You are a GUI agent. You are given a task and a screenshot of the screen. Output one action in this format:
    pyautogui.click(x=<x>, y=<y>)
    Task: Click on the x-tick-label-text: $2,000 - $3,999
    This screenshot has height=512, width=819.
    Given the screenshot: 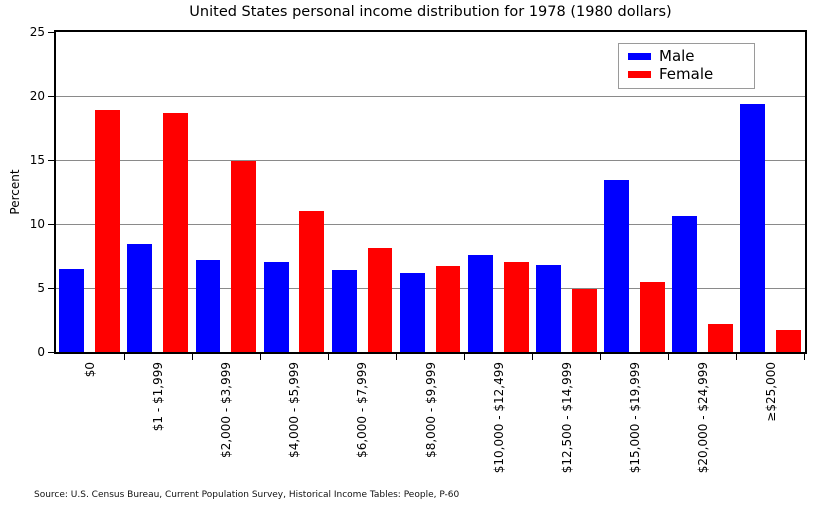 What is the action you would take?
    pyautogui.click(x=226, y=410)
    